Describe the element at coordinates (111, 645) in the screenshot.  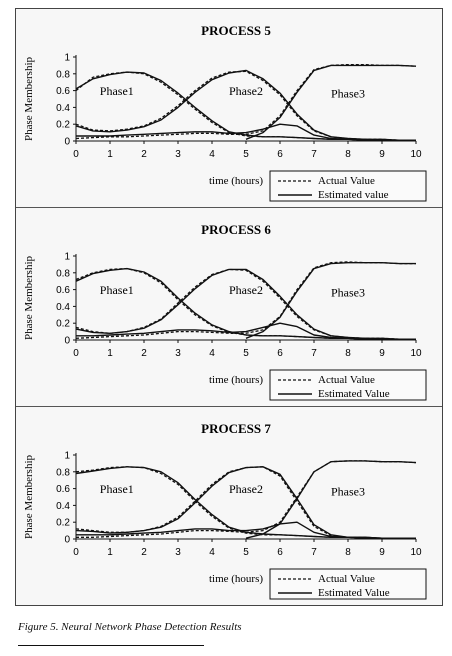
I see `footnote-rule` at that location.